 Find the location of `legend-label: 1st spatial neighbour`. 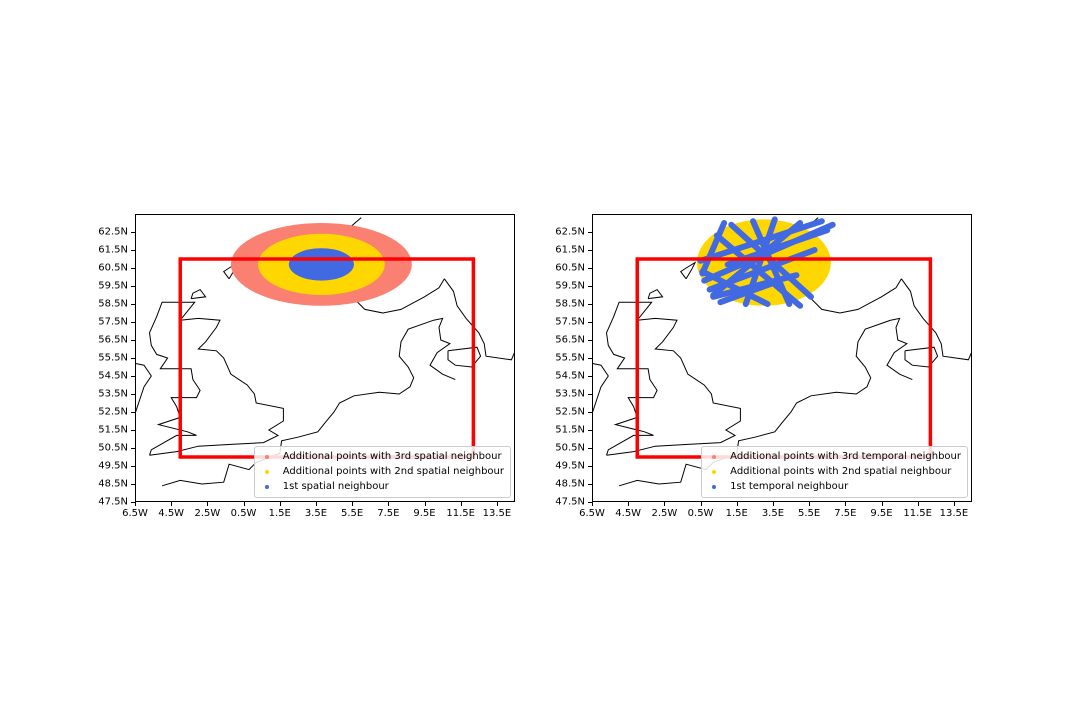

legend-label: 1st spatial neighbour is located at coordinates (335, 486).